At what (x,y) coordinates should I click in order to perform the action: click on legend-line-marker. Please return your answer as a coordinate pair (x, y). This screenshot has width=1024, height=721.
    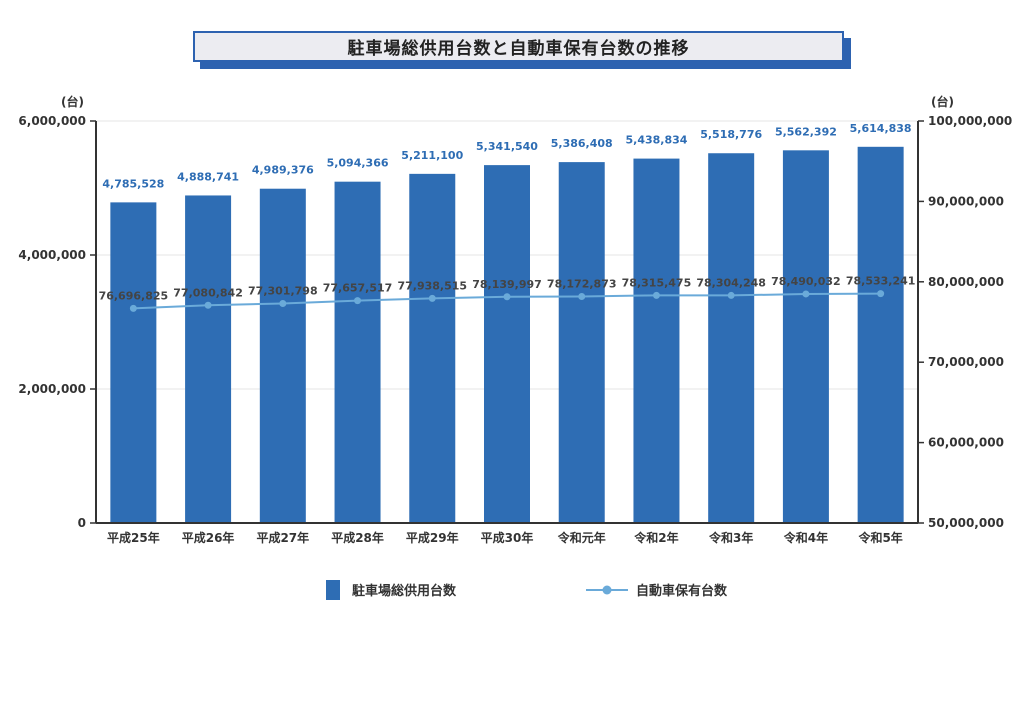
    Looking at the image, I should click on (607, 590).